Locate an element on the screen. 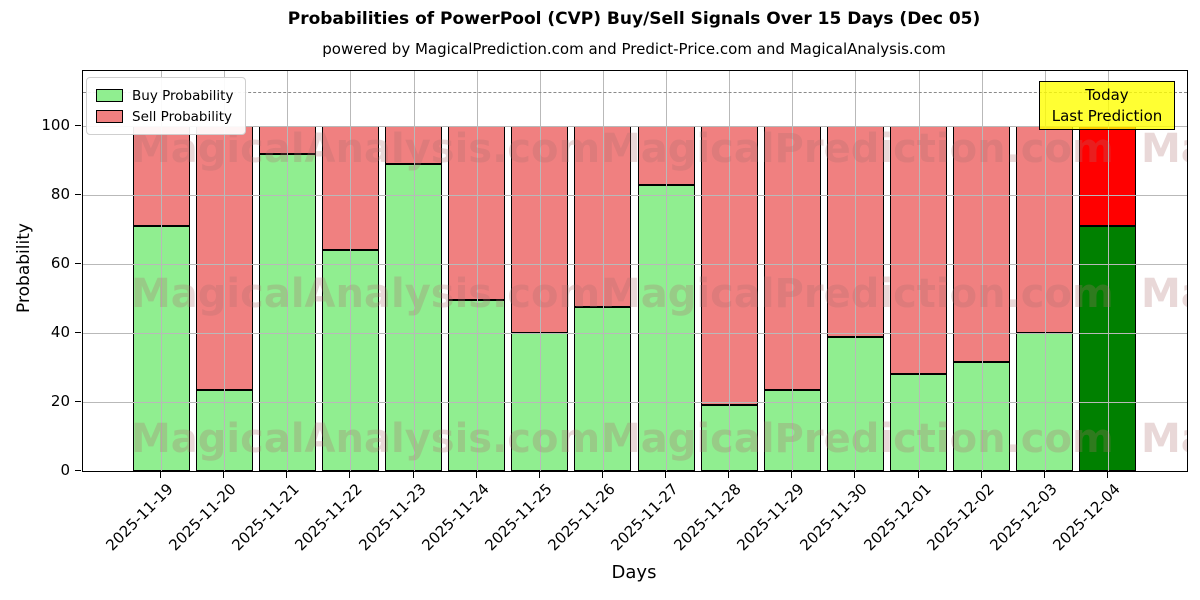  today-annotation-line2: Last Prediction is located at coordinates (1107, 115).